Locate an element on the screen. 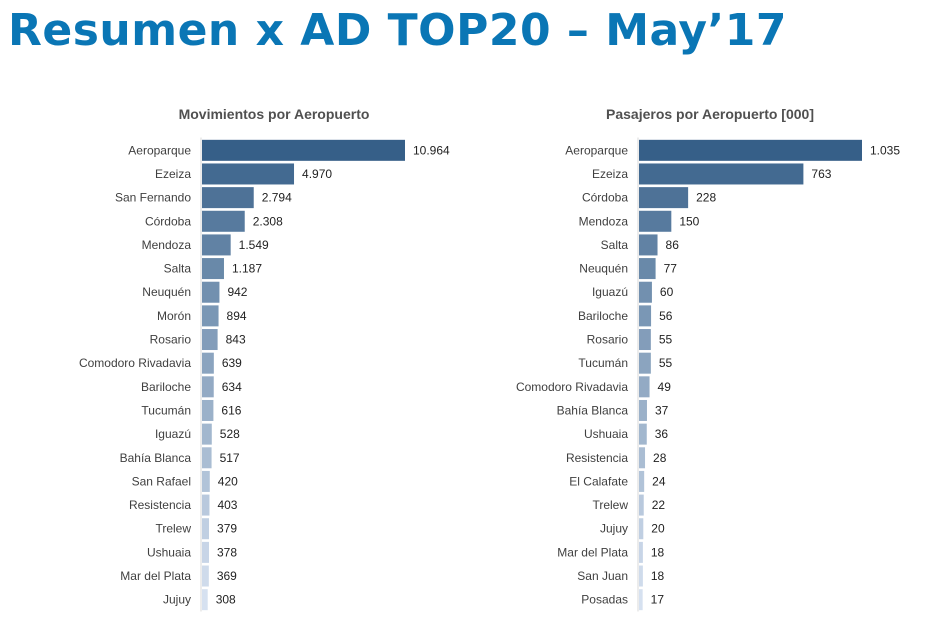 This screenshot has width=931, height=621. category-label: Resistencia is located at coordinates (160, 505).